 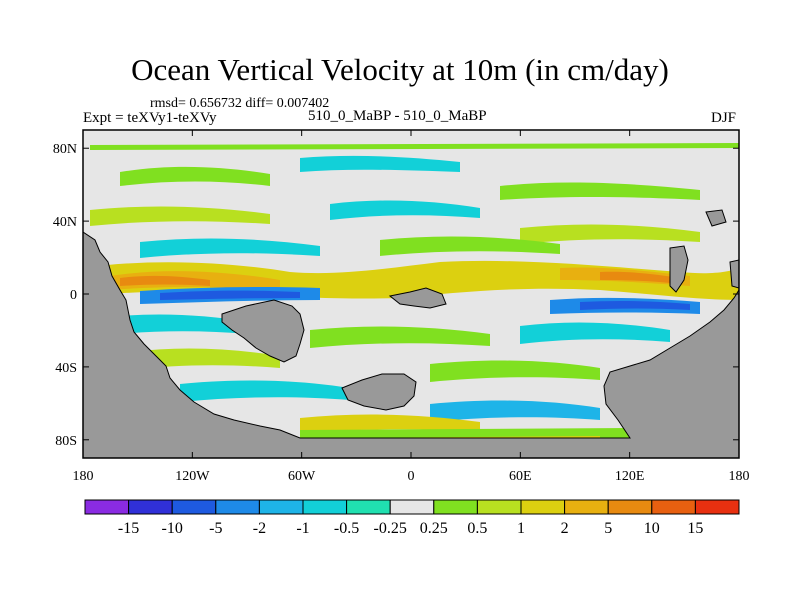 I want to click on colorbar-label: 10, so click(x=652, y=528).